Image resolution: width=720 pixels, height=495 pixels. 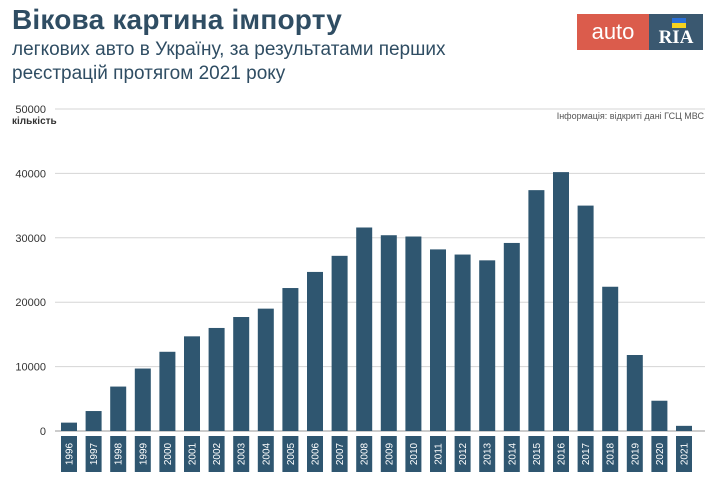 I want to click on x-tick-label: 2020, so click(x=660, y=453).